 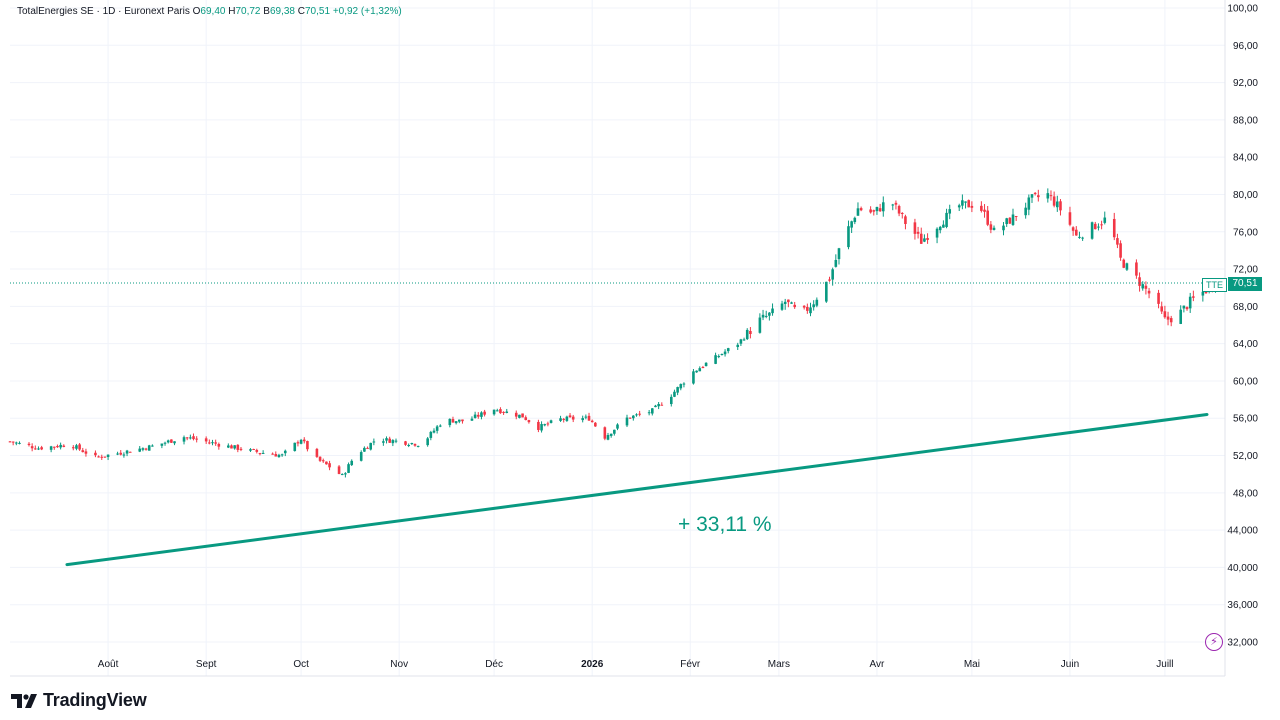 What do you see at coordinates (367, 11) in the screenshot?
I see `legend-change: +0,92 (+1,32%)` at bounding box center [367, 11].